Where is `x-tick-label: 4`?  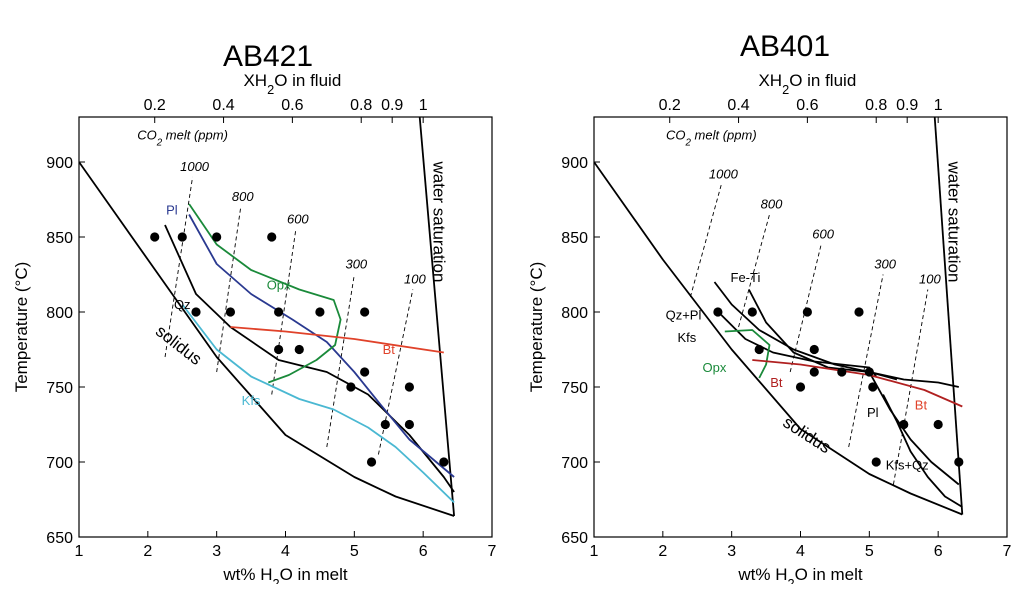 x-tick-label: 4 is located at coordinates (285, 551).